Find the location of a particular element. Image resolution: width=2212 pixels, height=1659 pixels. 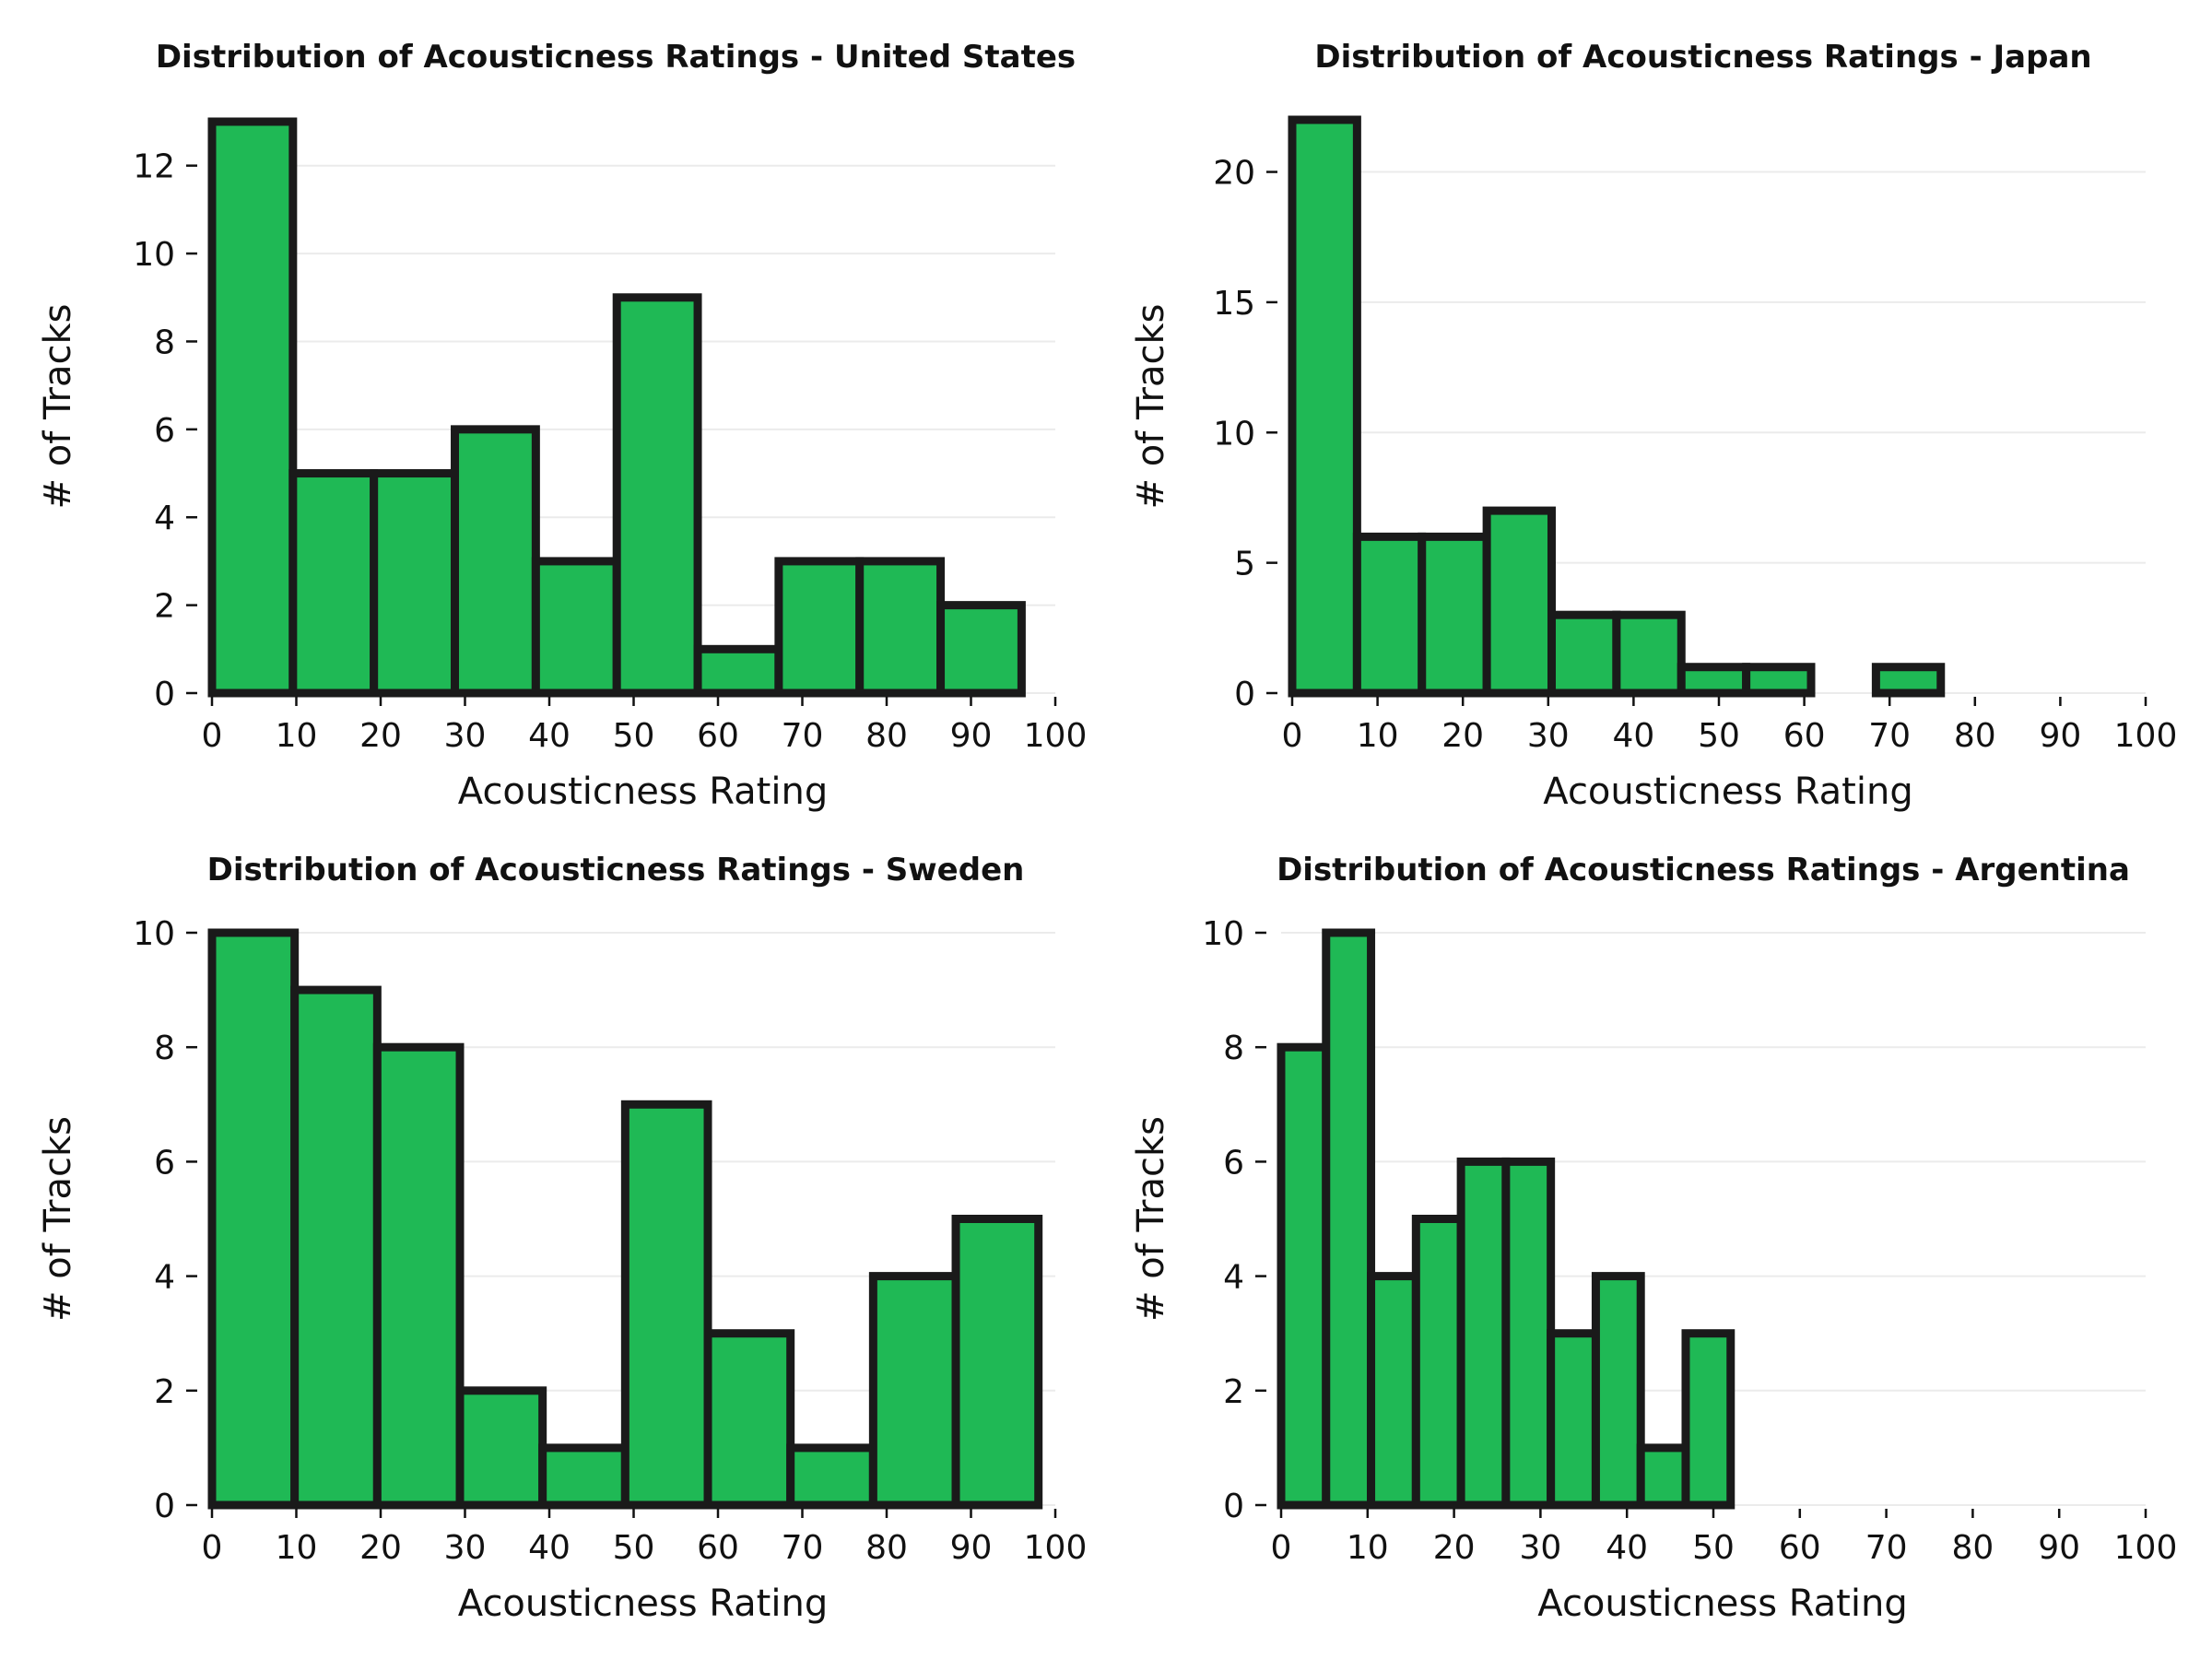

histogram-bar: 36.4–41.6: 4 is located at coordinates (1618, 1391).